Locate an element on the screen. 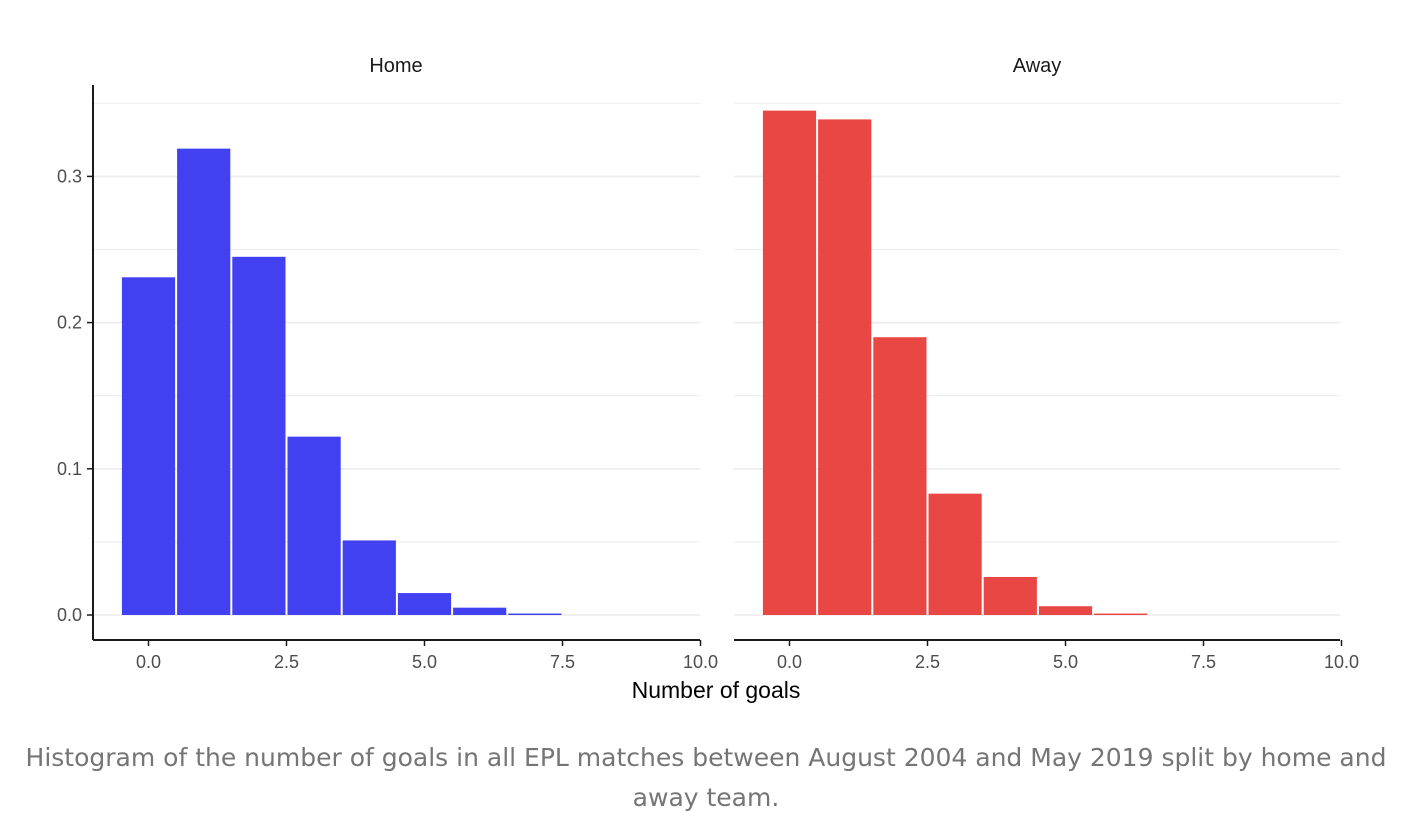 The width and height of the screenshot is (1412, 840). y-tick-label: 0.3 is located at coordinates (69, 176).